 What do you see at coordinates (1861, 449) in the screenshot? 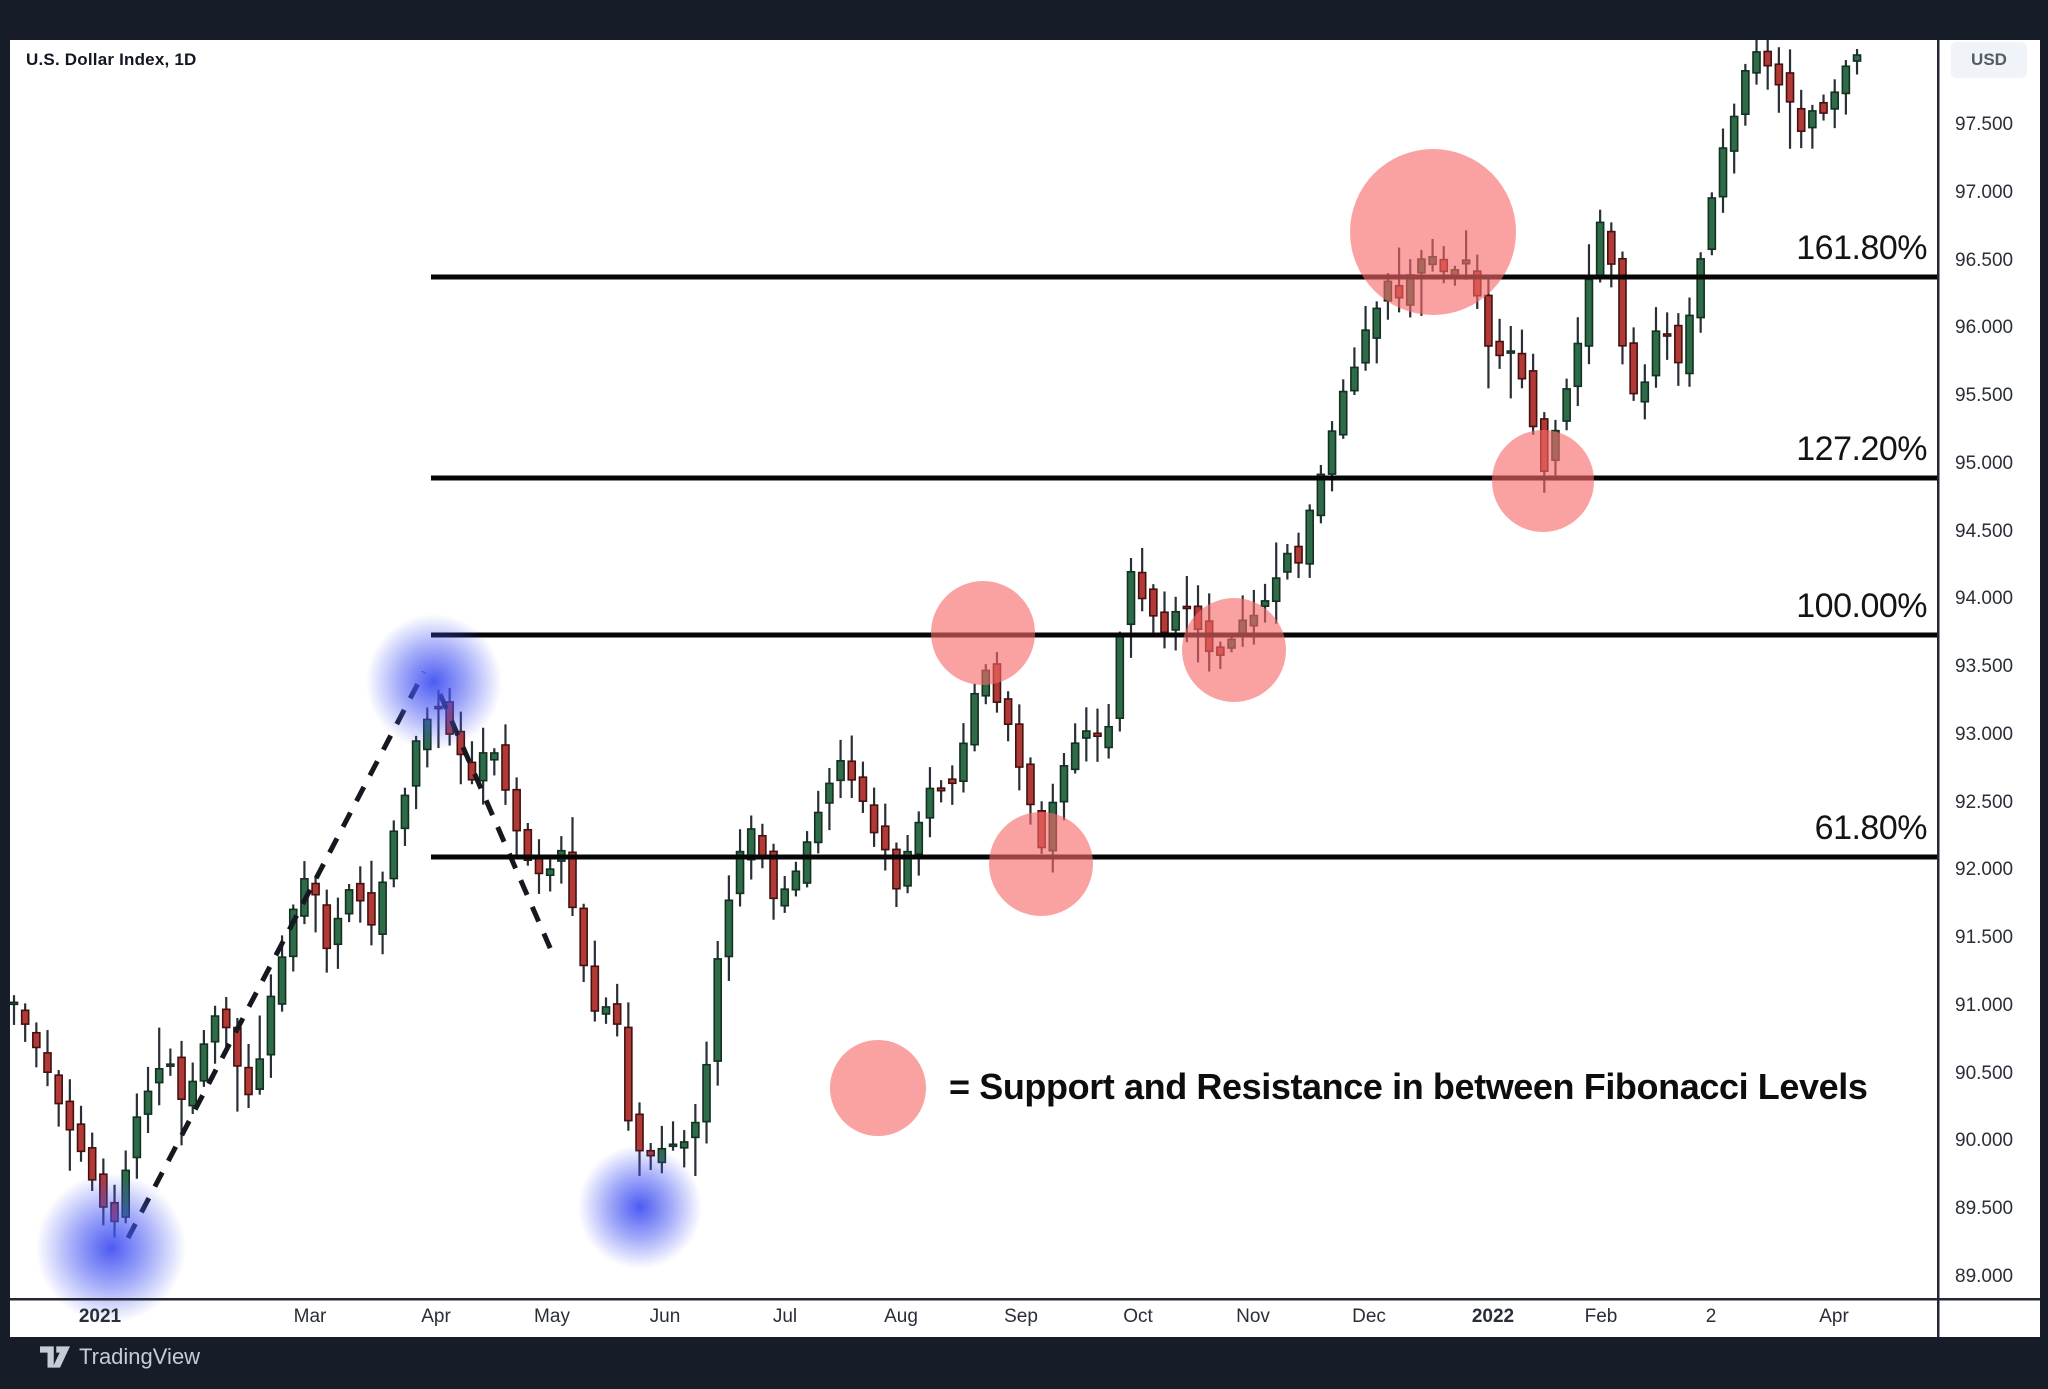
I see `fib-level-label: 127.20%` at bounding box center [1861, 449].